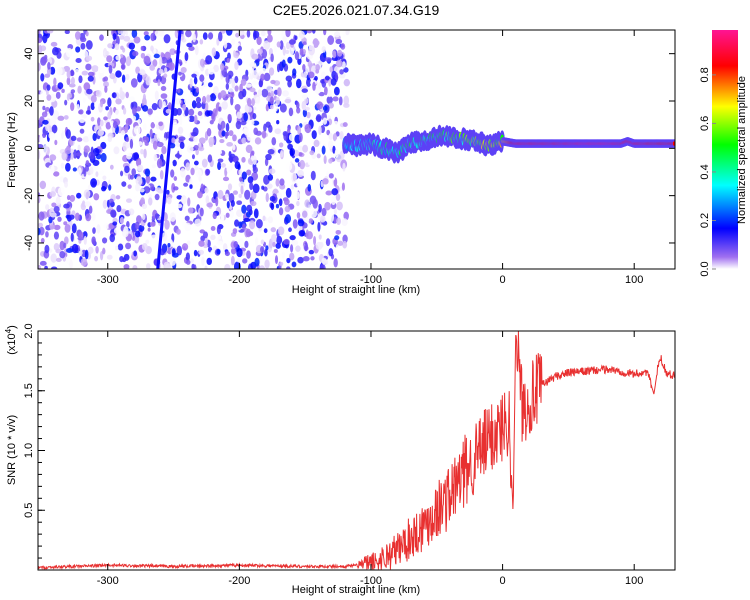  Describe the element at coordinates (371, 280) in the screenshot. I see `x-tick-label: -100` at that location.